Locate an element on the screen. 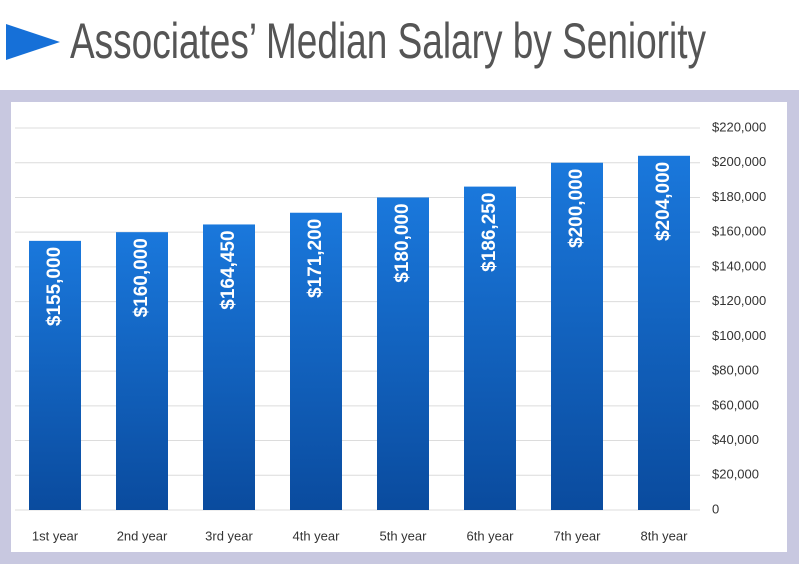  y-tick-label: $140,000 is located at coordinates (739, 265).